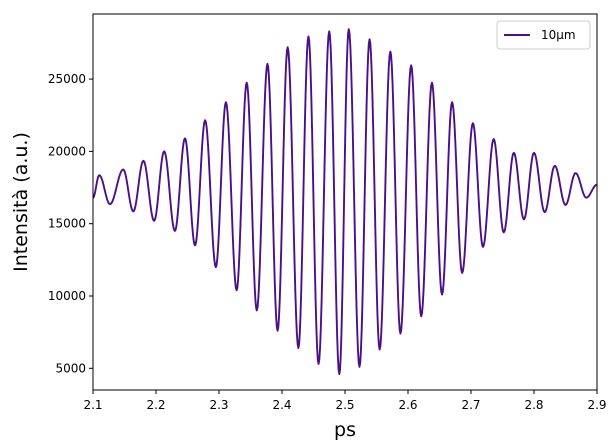  I want to click on legend-label: 10μm, so click(558, 35).